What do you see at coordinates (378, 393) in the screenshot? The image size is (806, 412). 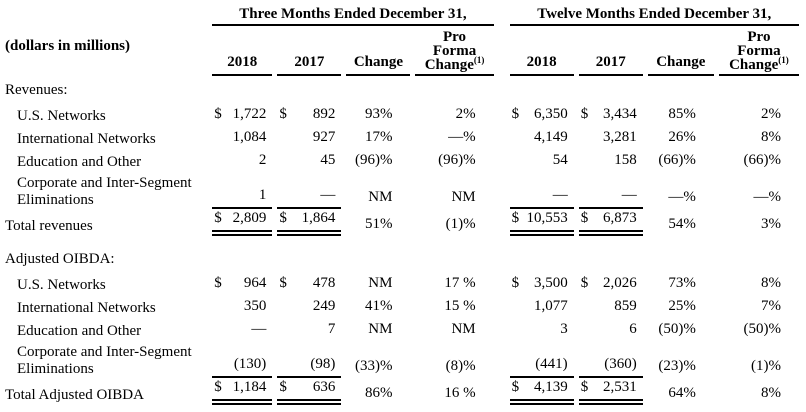 I see `cell-value: 86%` at bounding box center [378, 393].